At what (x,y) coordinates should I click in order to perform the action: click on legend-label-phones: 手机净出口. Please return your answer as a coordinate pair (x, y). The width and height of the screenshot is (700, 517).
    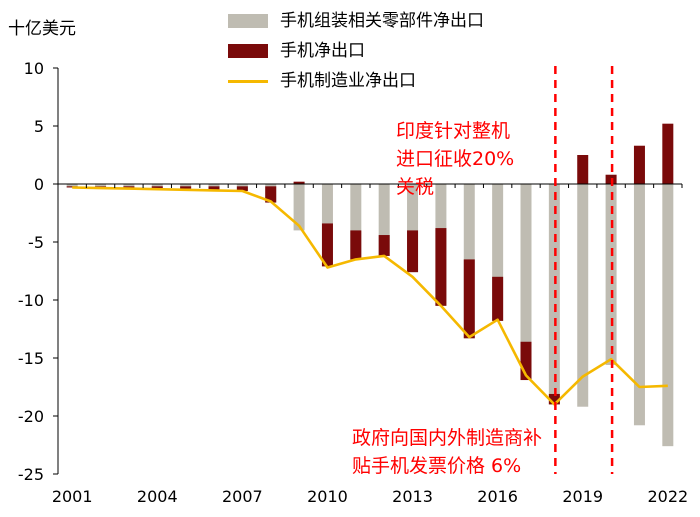
    Looking at the image, I should click on (322, 51).